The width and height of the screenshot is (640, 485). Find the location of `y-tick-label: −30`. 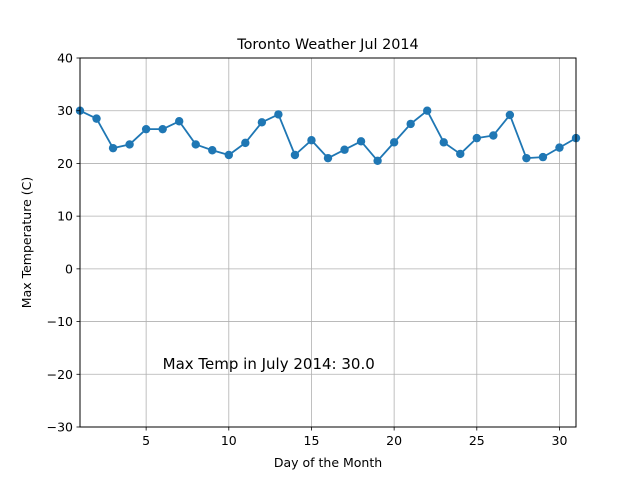

y-tick-label: −30 is located at coordinates (60, 427).